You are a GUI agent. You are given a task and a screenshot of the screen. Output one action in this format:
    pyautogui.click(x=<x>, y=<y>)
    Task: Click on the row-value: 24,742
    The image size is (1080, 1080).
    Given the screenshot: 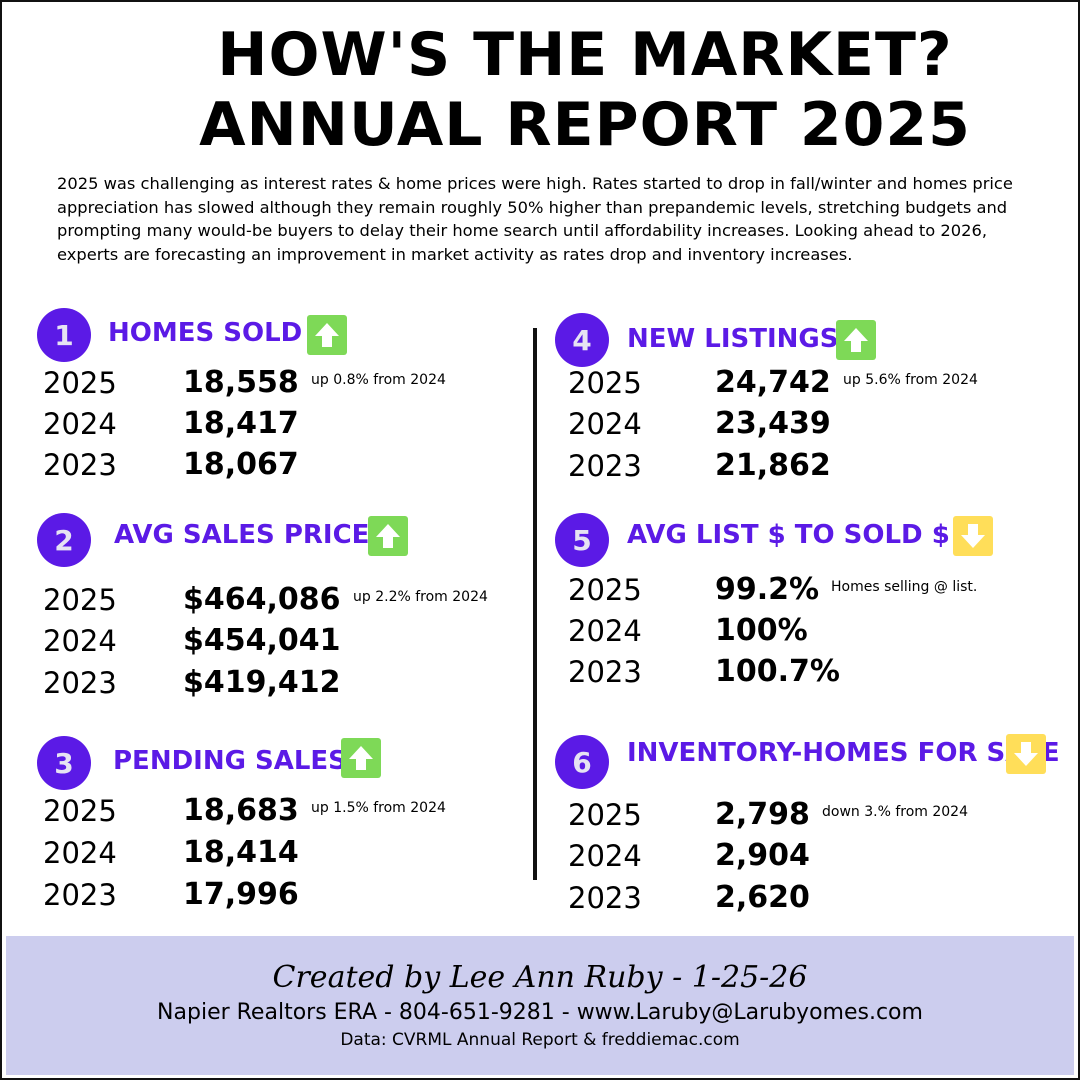 What is the action you would take?
    pyautogui.click(x=773, y=382)
    